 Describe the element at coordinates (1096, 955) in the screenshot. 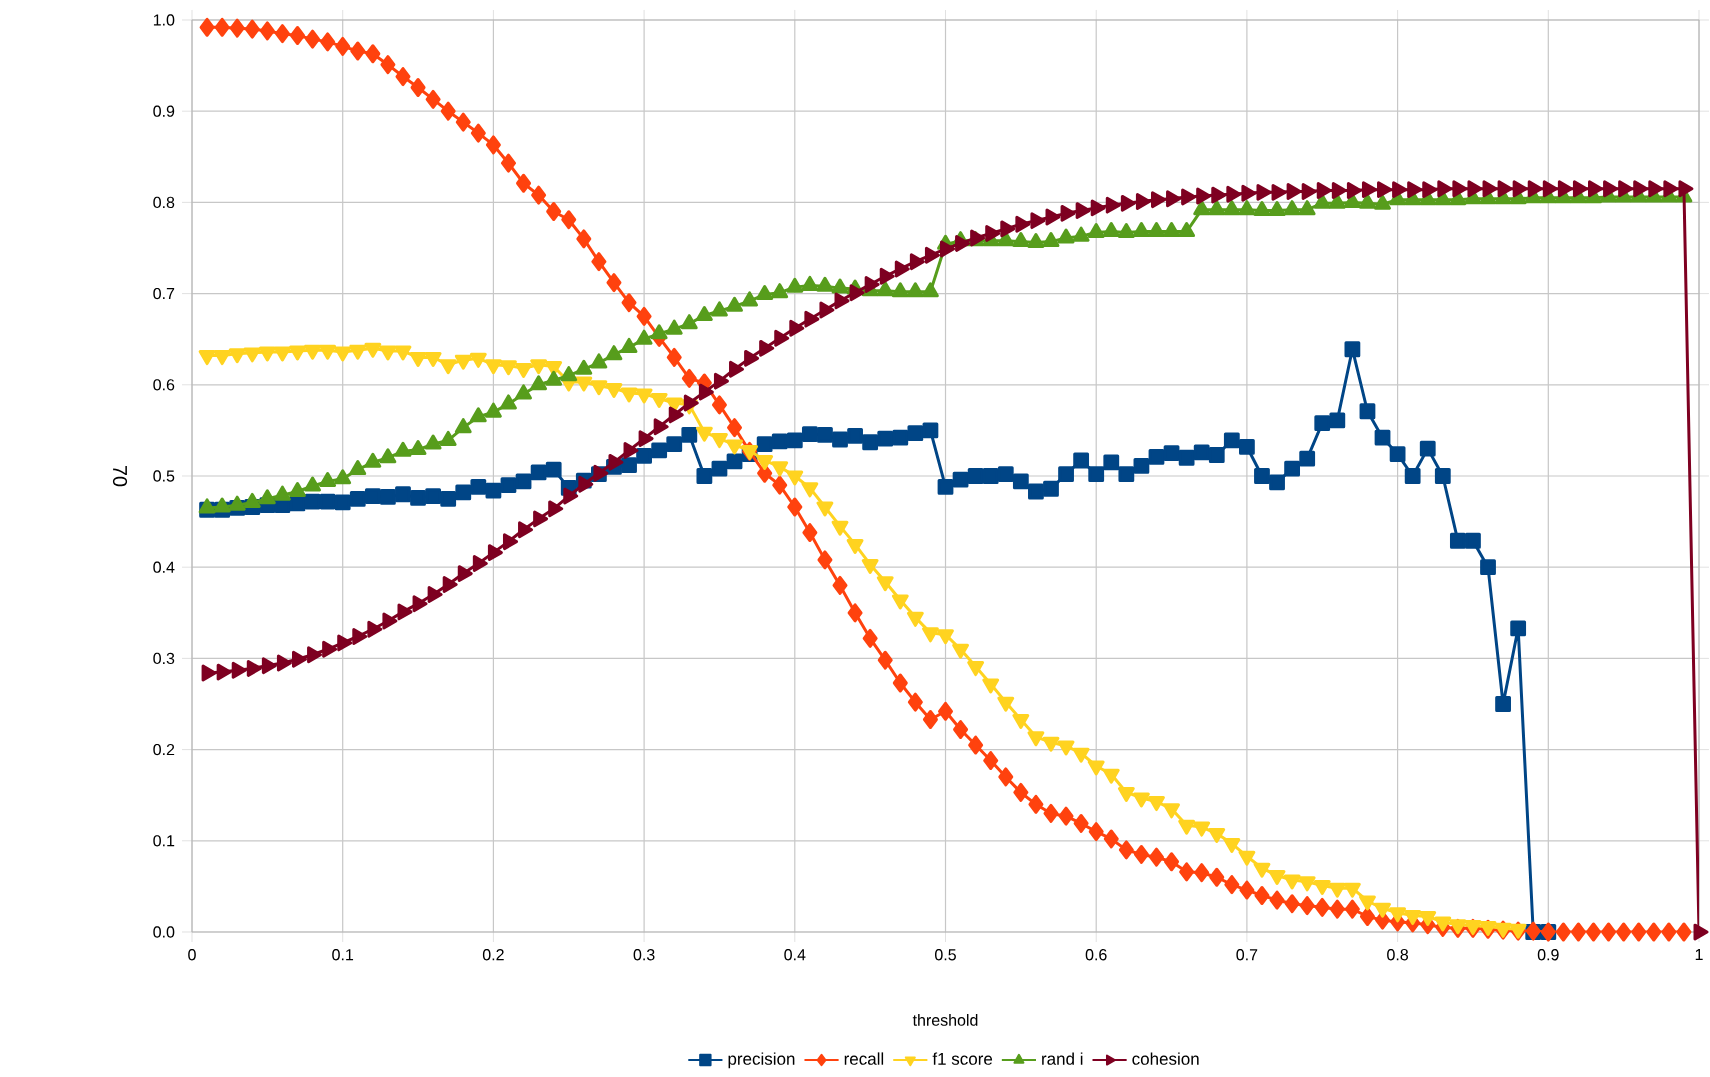

I see `x-tick-label: 0.6` at that location.